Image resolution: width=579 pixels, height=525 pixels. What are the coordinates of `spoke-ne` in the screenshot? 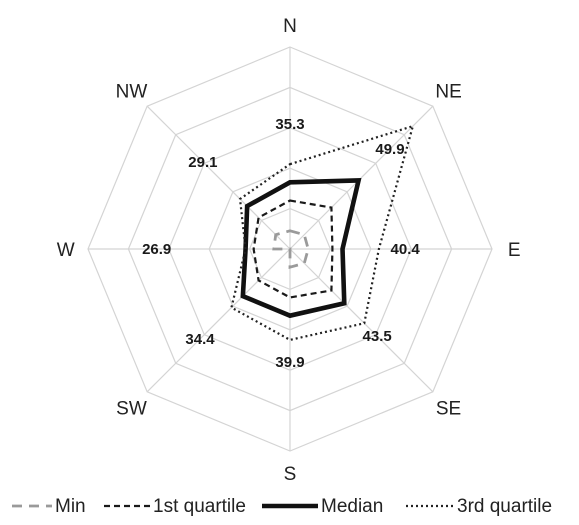 It's located at (361, 177).